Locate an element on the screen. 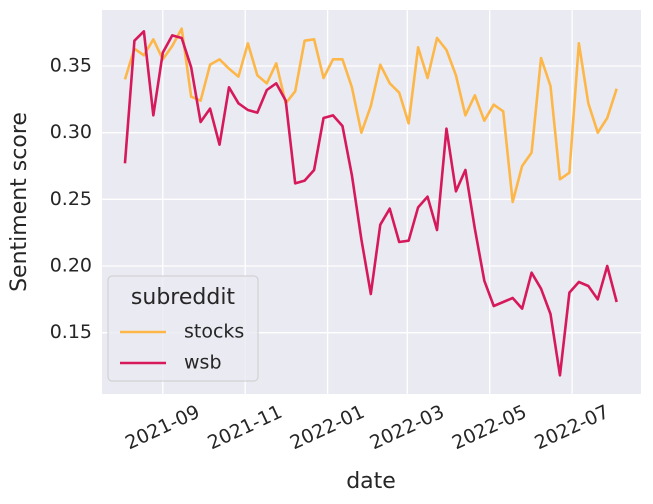 This screenshot has width=653, height=504. x-tick-label: 2022-03 is located at coordinates (406, 427).